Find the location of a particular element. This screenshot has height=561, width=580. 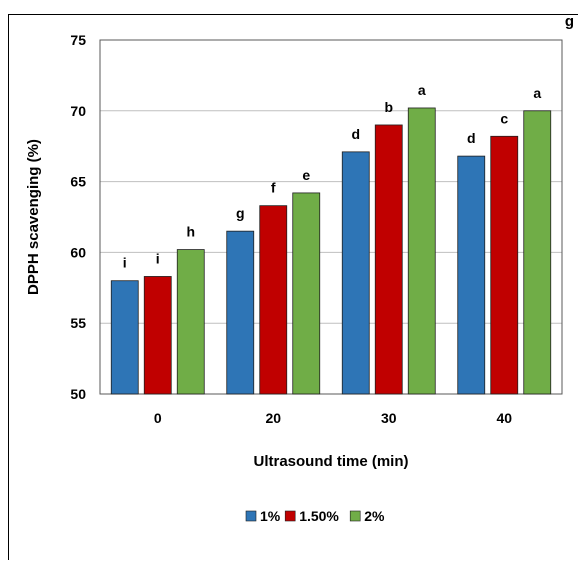

y-axis-title: DPPH scavenging (%) is located at coordinates (33, 217).